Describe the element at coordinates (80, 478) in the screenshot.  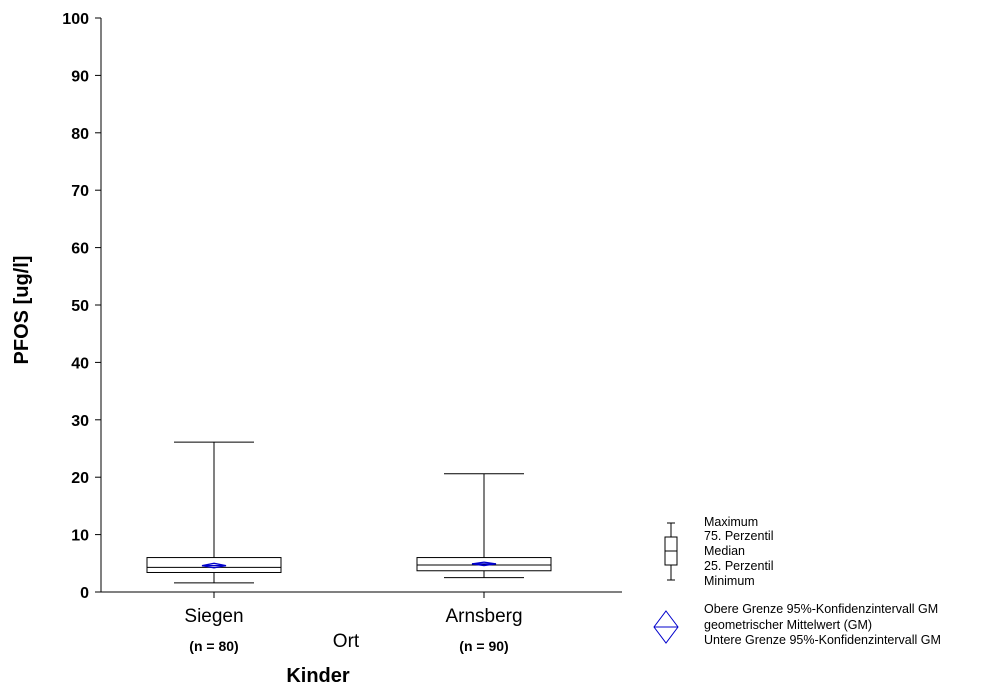
I see `y-tick-label: 20` at that location.